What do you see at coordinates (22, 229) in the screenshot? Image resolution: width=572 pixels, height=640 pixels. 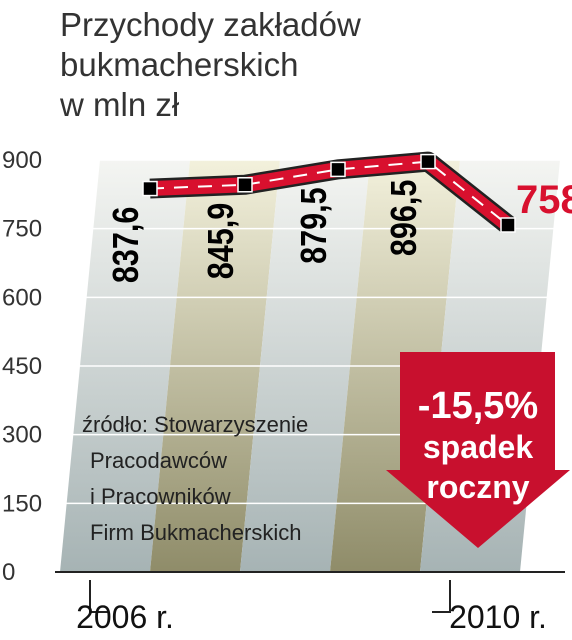 I see `y-tick-label: 750` at bounding box center [22, 229].